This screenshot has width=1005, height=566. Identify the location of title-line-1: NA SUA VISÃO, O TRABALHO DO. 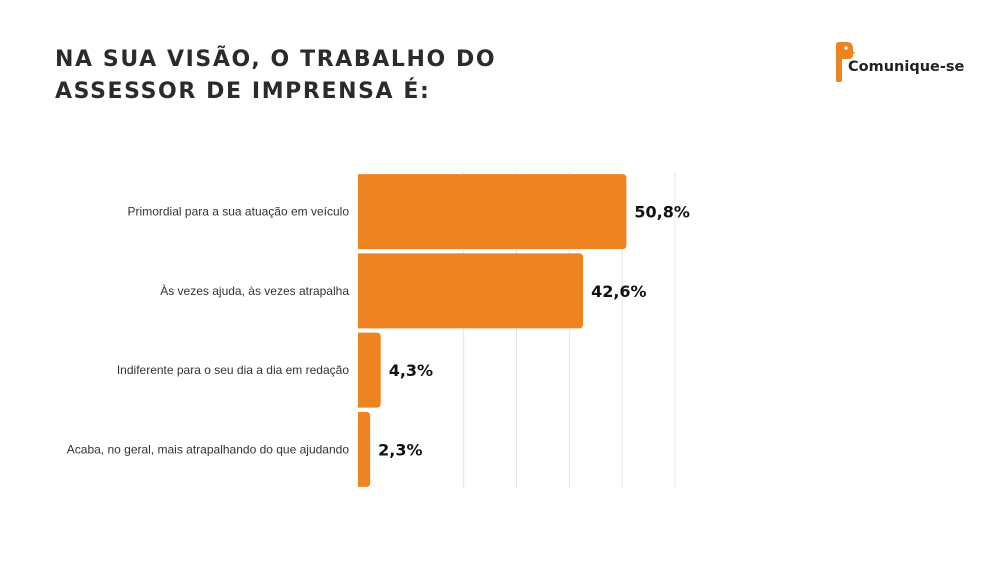
(276, 59).